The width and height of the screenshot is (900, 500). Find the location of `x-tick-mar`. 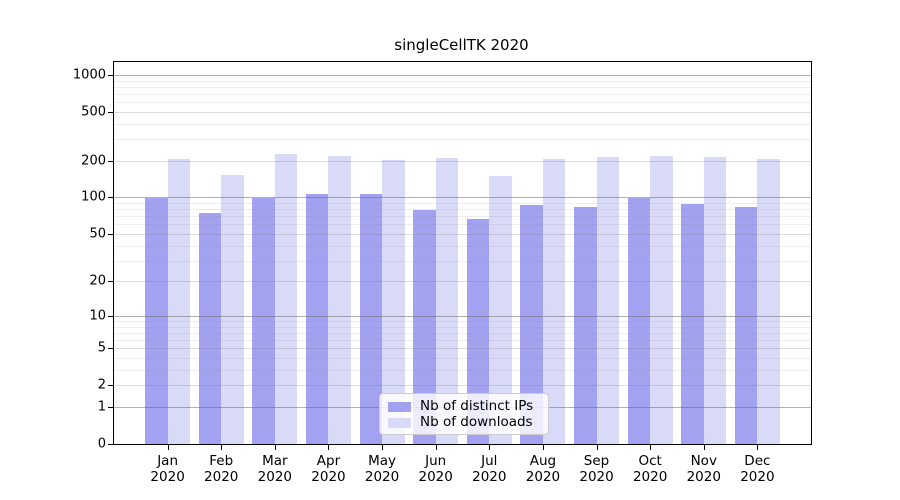

x-tick-mar is located at coordinates (275, 447).